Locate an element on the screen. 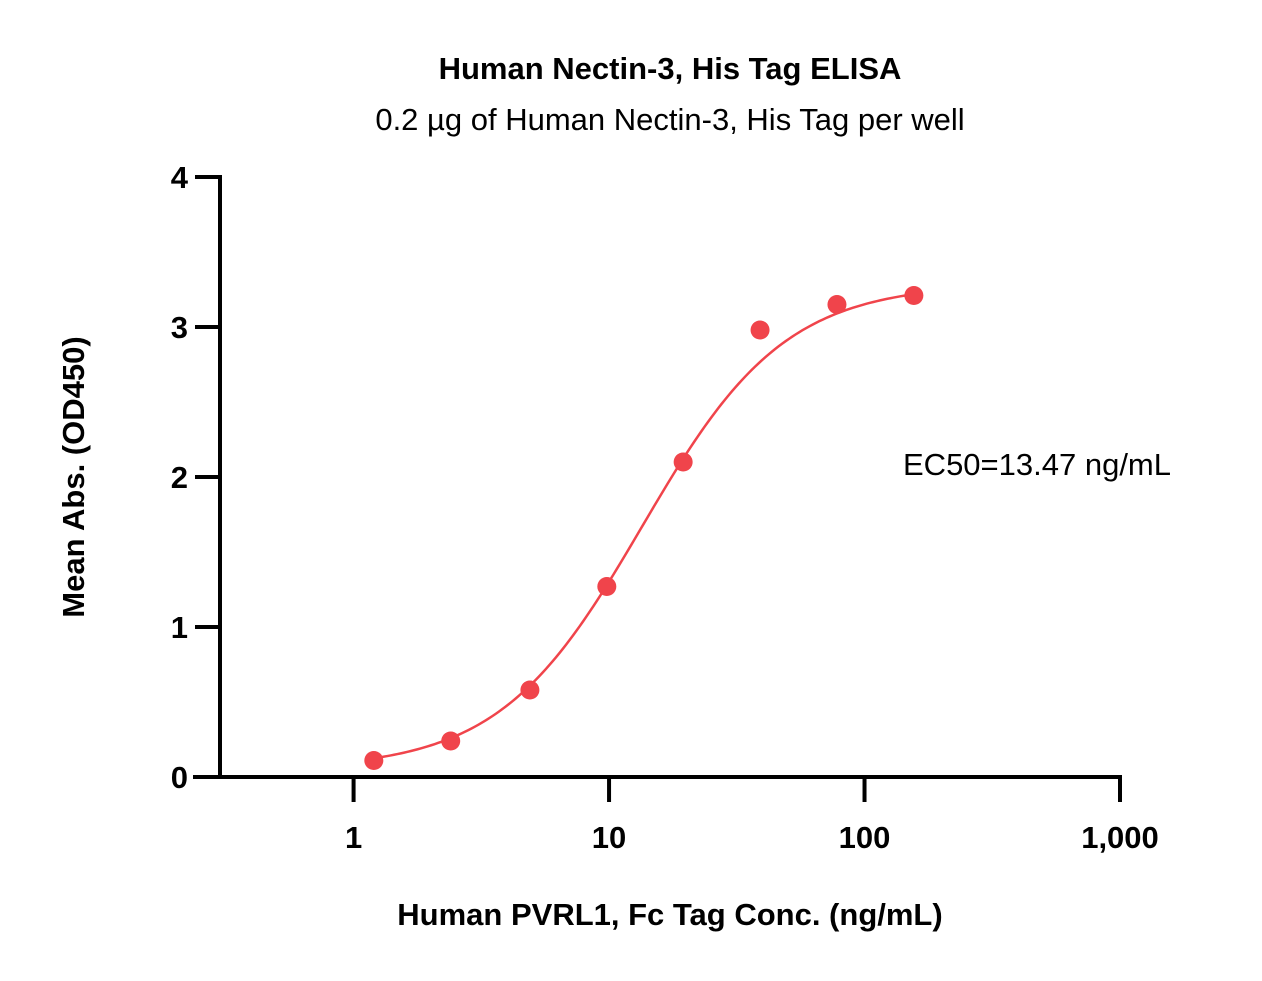 This screenshot has height=981, width=1262. y-tick-label: 2 is located at coordinates (179, 477).